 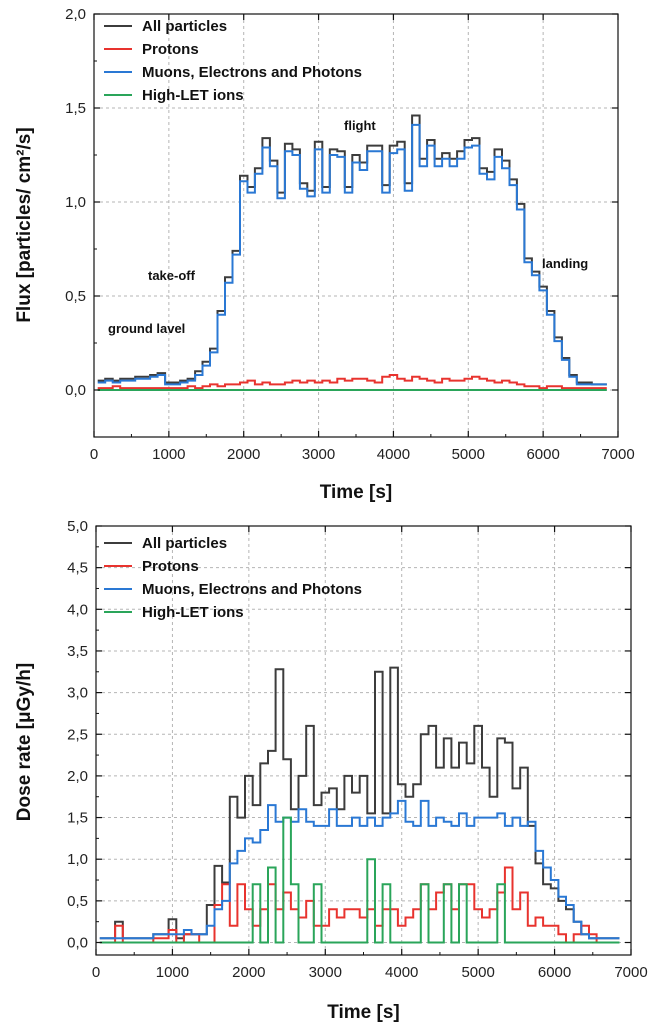 I want to click on chart2-x-tick-label: 6000, so click(x=554, y=972).